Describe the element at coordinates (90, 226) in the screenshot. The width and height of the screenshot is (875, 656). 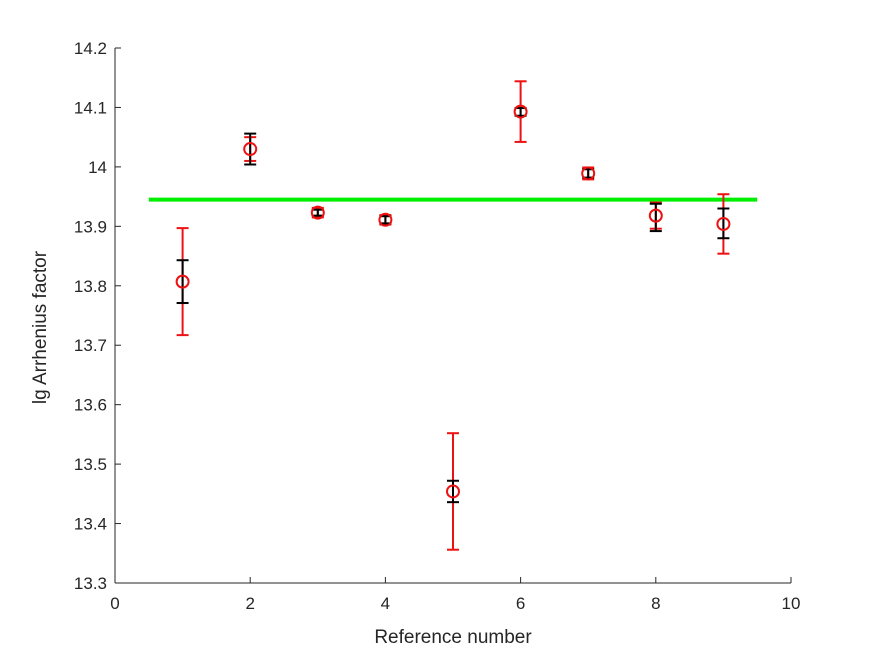
I see `y-tick-label: 13.9` at that location.